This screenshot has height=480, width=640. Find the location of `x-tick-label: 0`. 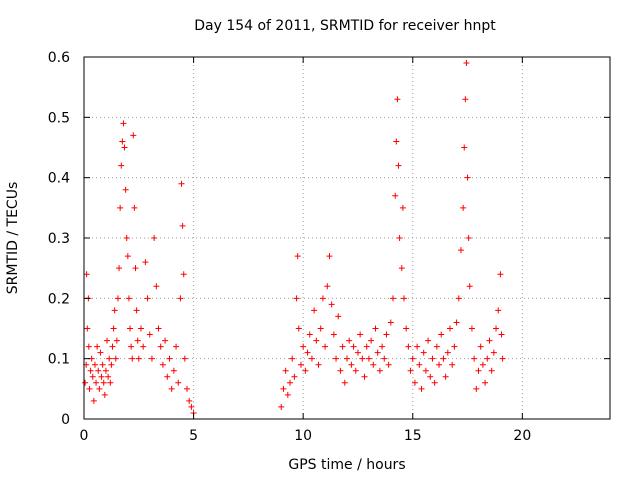

x-tick-label: 0 is located at coordinates (84, 436).